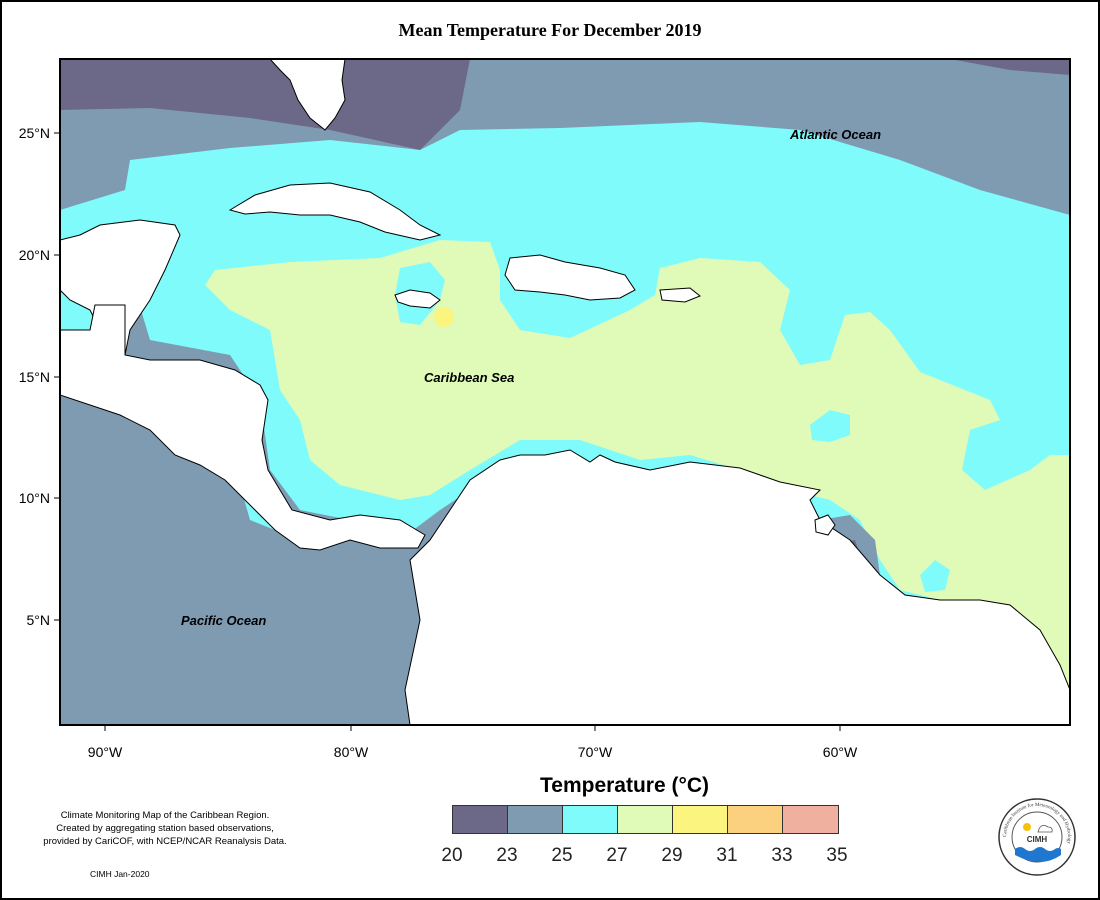  Describe the element at coordinates (727, 855) in the screenshot. I see `legend-tick-label: 31` at that location.